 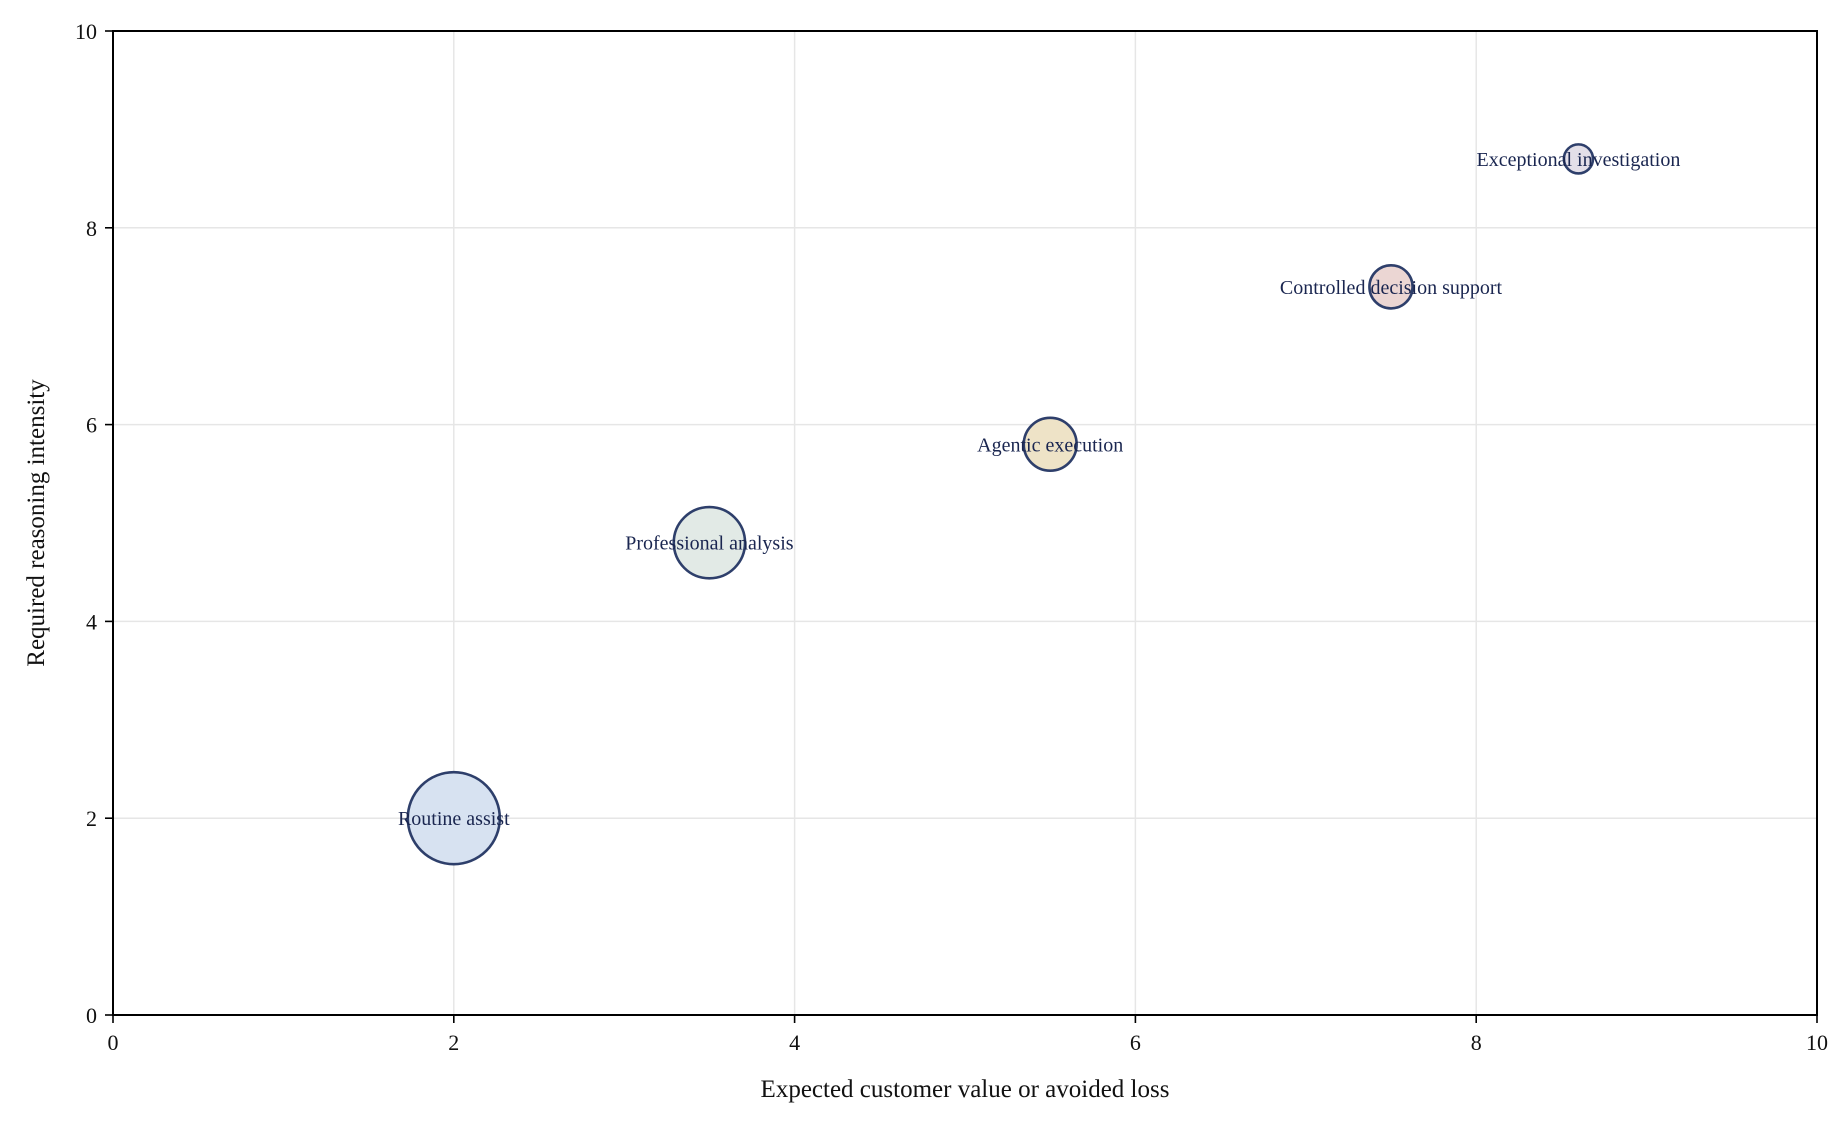 I want to click on x-tick-label: 10, so click(x=1817, y=1042).